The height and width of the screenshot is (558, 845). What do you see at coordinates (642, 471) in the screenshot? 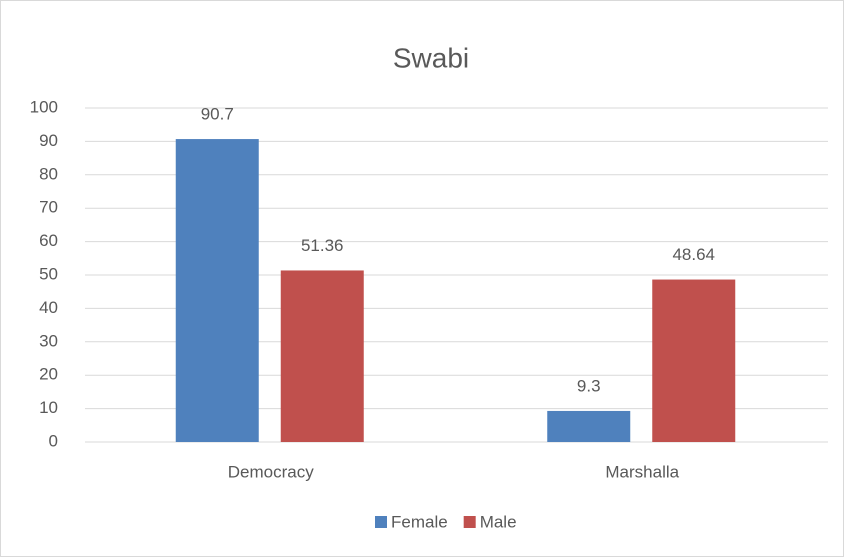
I see `x-tick-label: Marshalla` at bounding box center [642, 471].